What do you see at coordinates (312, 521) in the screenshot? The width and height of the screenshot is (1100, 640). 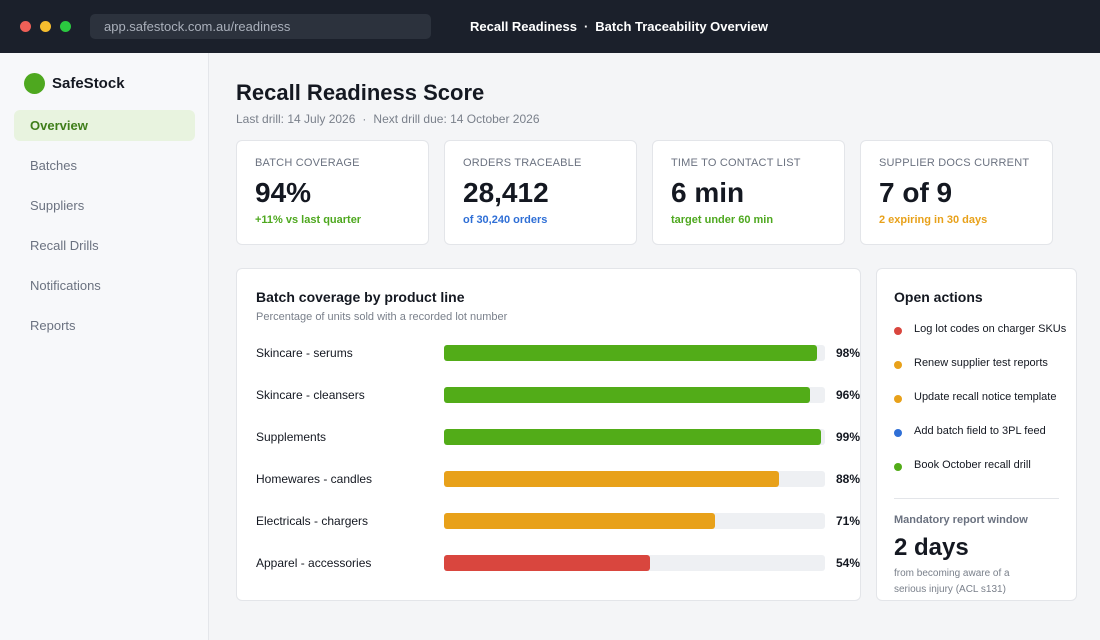 I see `coverage-row-label: Electricals - chargers` at bounding box center [312, 521].